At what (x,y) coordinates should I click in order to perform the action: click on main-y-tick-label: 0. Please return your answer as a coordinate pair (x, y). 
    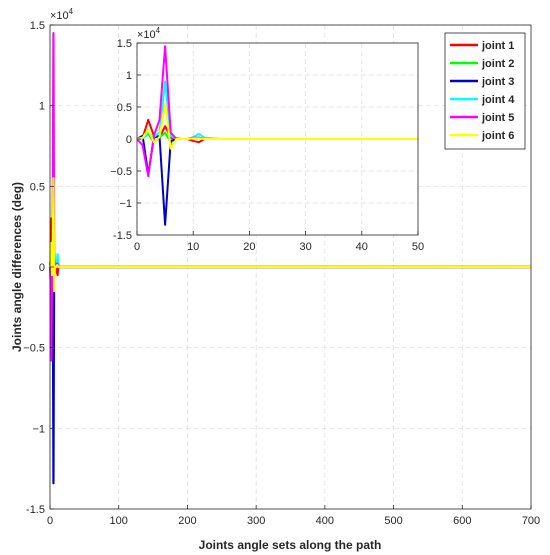
    Looking at the image, I should click on (42, 268).